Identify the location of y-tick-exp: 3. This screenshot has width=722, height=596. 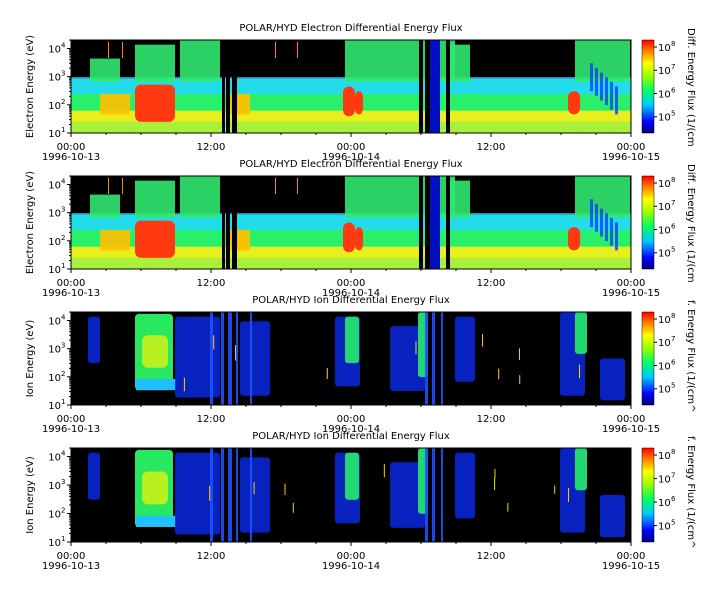
(63, 74).